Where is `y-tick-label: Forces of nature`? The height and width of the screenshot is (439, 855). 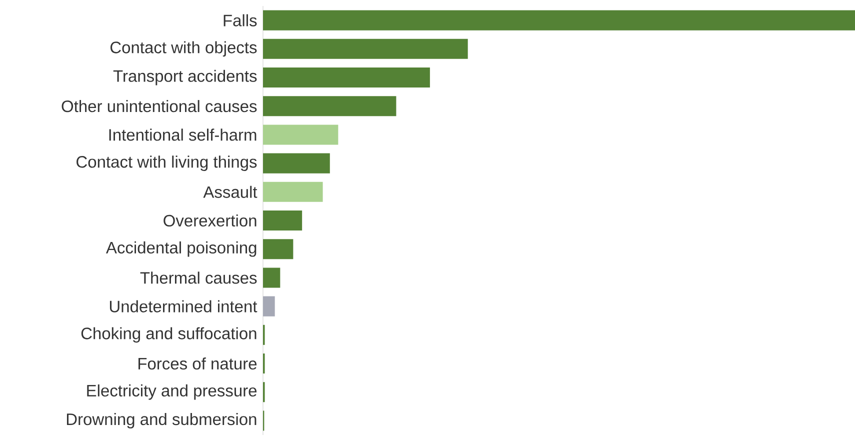 y-tick-label: Forces of nature is located at coordinates (197, 363).